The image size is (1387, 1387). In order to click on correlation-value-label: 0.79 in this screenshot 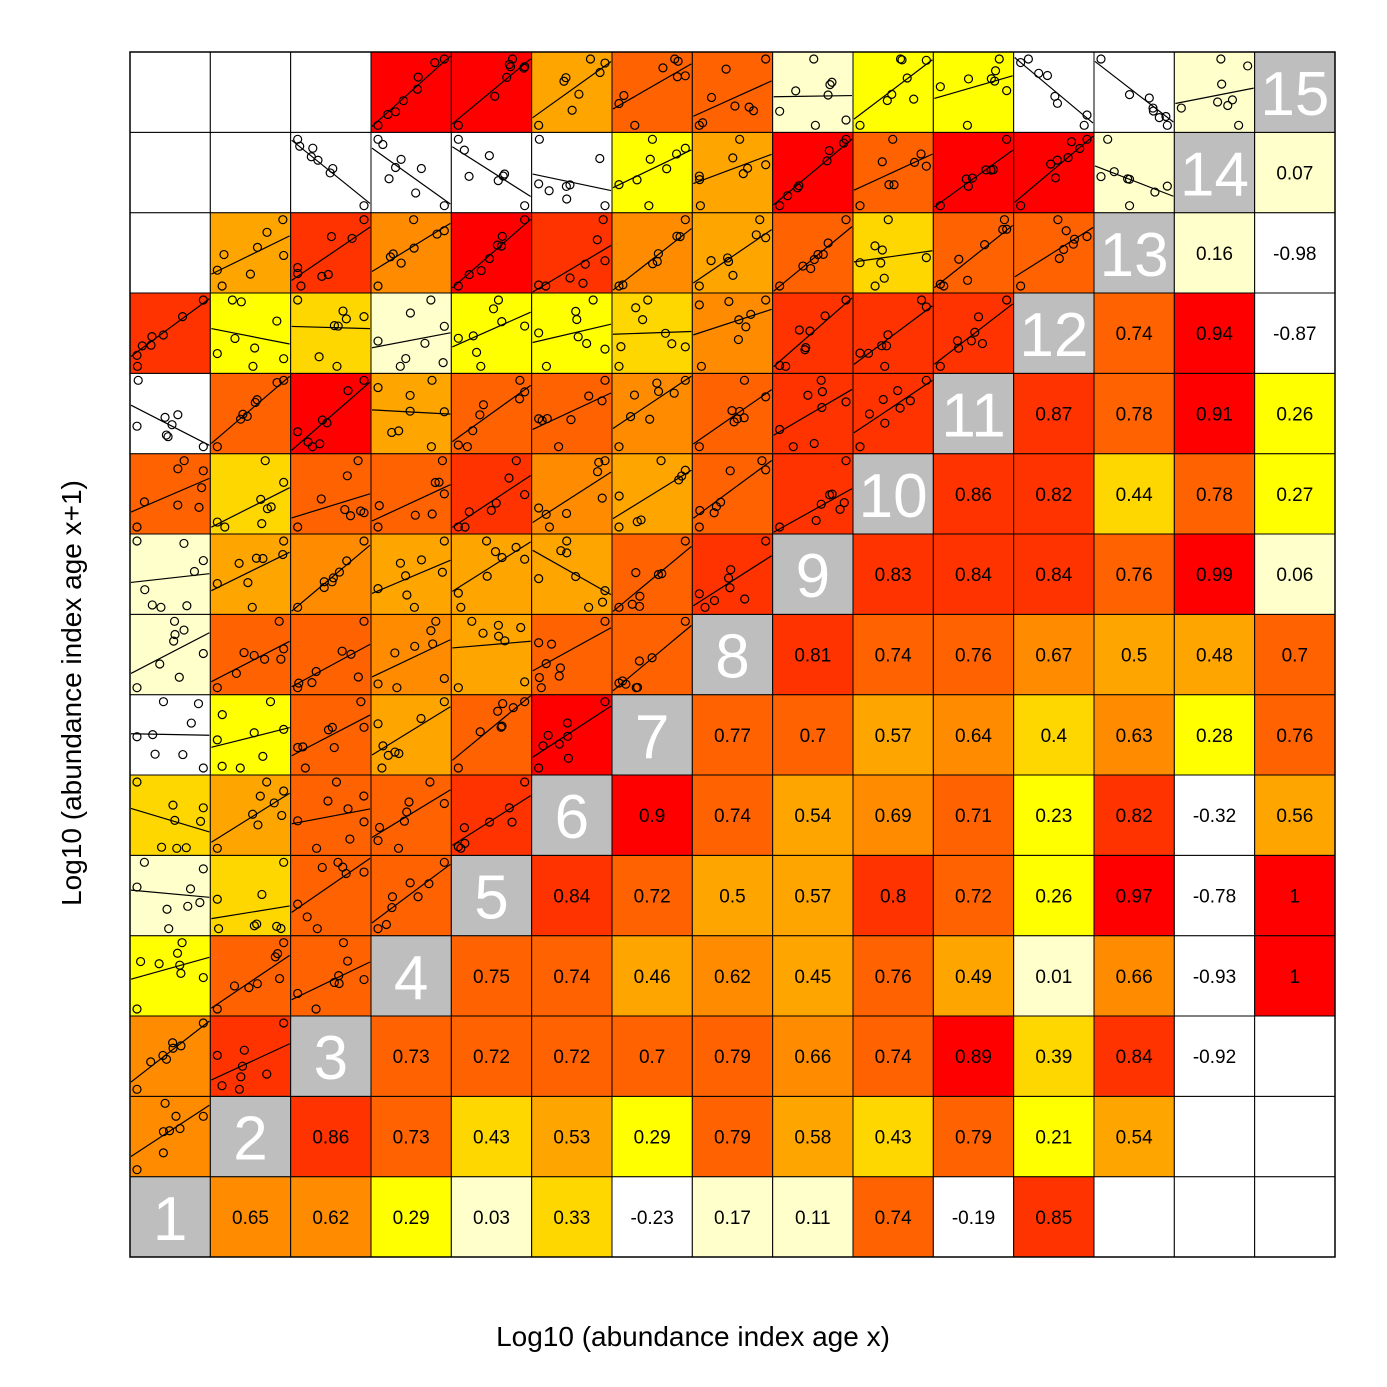, I will do `click(732, 1138)`.